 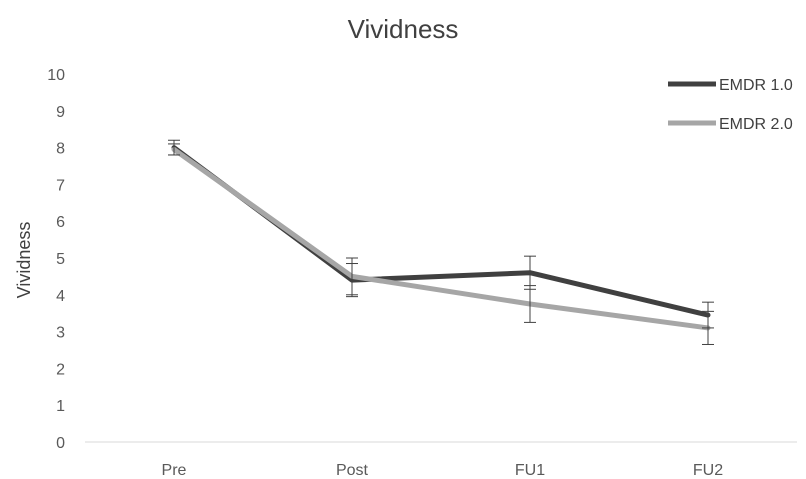 What do you see at coordinates (60, 443) in the screenshot?
I see `y-tick-label: 0` at bounding box center [60, 443].